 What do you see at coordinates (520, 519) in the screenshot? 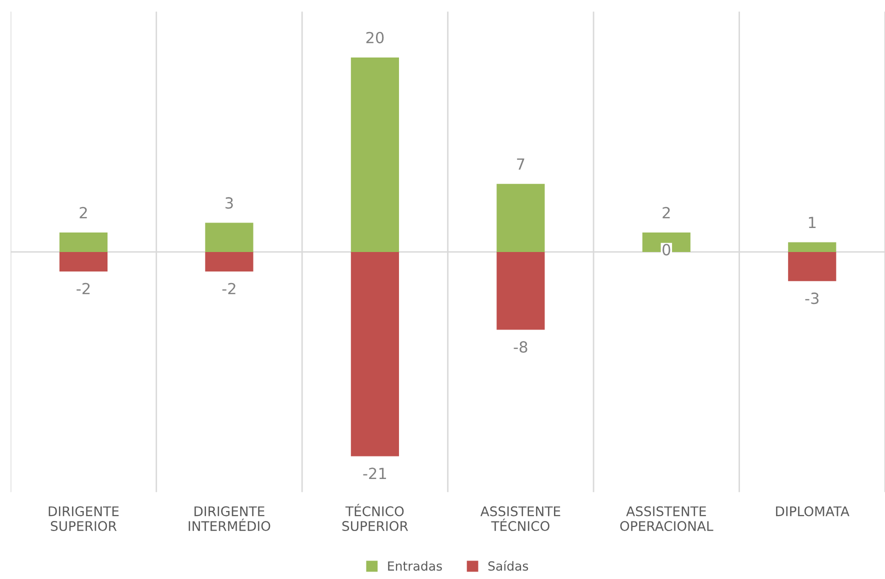
I see `x-tick-label: ASSISTENTE TÉCNICO` at bounding box center [520, 519].